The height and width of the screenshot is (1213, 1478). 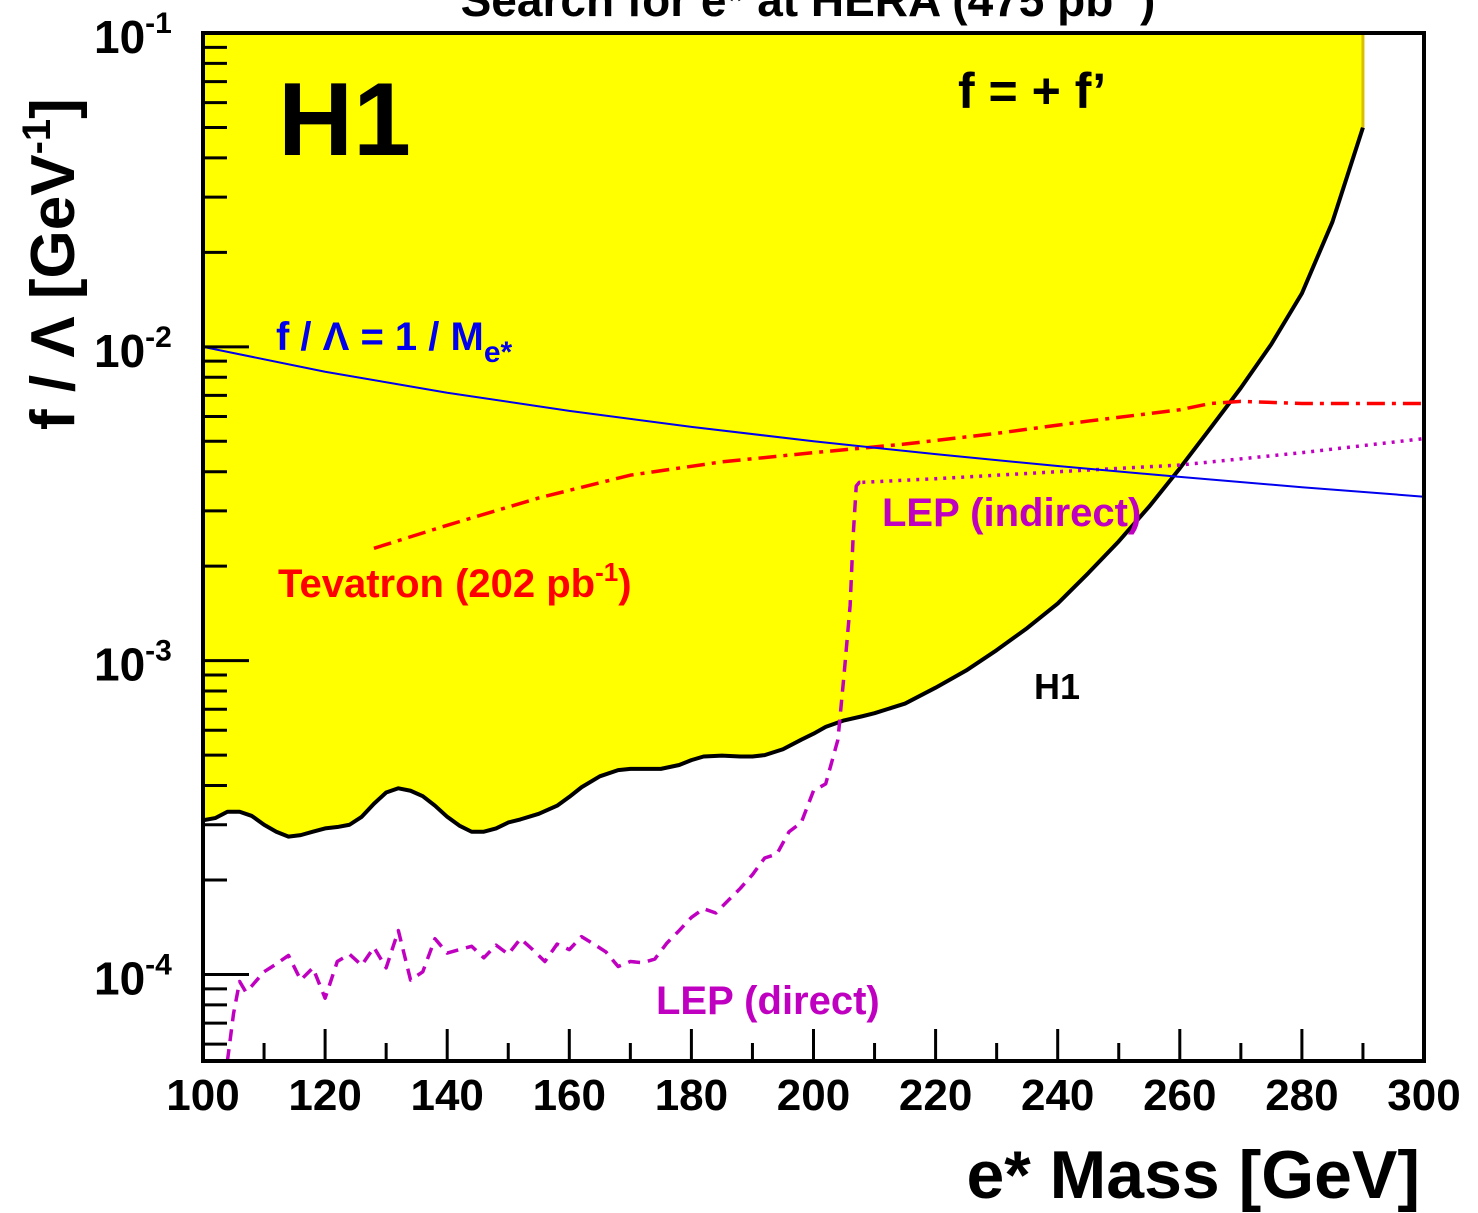 What do you see at coordinates (935, 1095) in the screenshot?
I see `x-tick-label: 220` at bounding box center [935, 1095].